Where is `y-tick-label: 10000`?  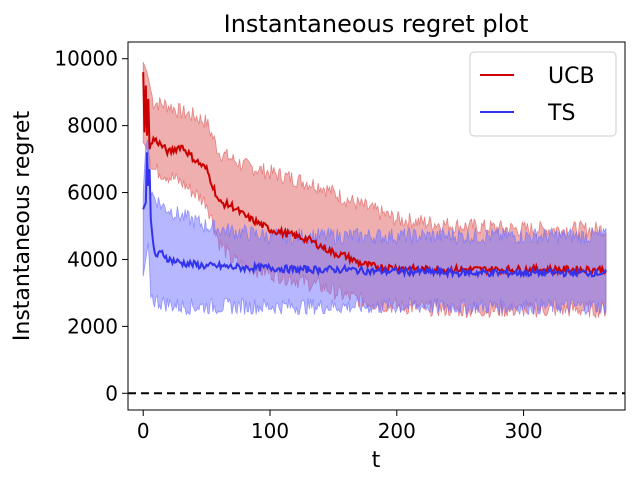
y-tick-label: 10000 is located at coordinates (86, 59).